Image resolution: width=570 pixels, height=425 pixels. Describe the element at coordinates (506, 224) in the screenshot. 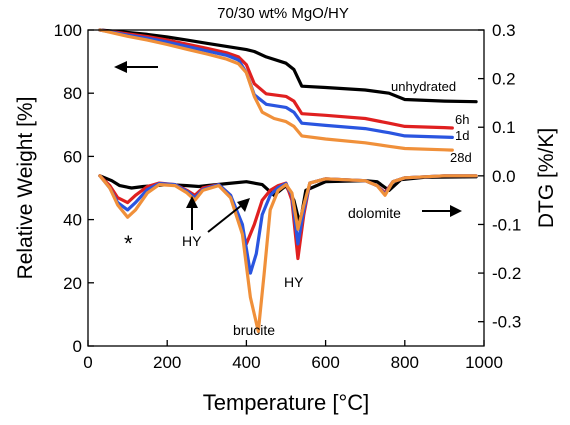

I see `y2-tick-label: -0.1` at that location.